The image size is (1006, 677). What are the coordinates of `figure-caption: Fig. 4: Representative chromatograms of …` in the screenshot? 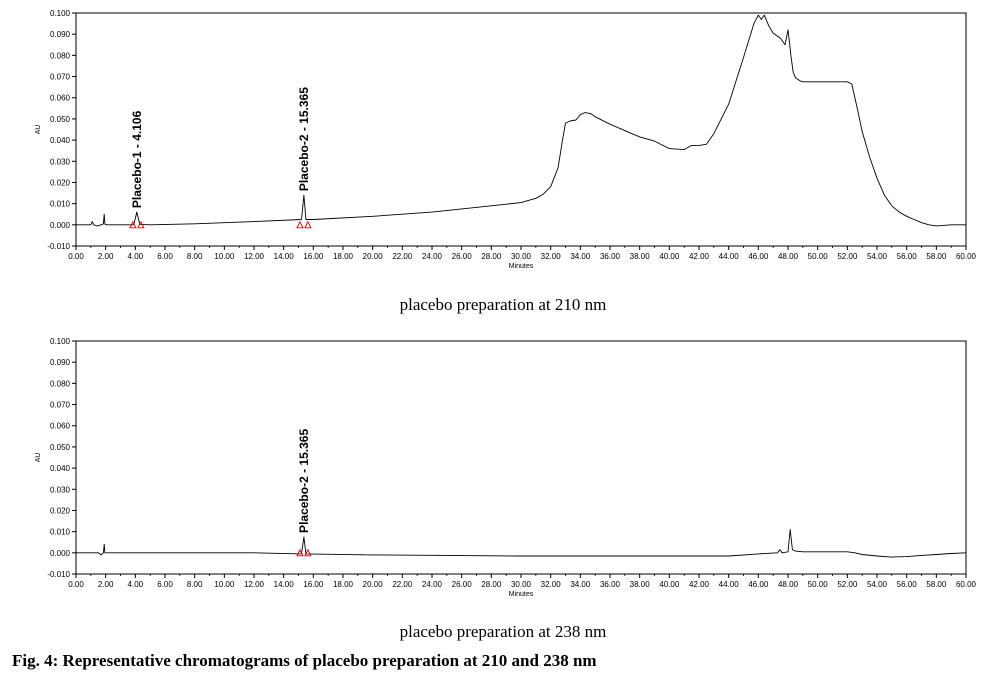 It's located at (304, 660).